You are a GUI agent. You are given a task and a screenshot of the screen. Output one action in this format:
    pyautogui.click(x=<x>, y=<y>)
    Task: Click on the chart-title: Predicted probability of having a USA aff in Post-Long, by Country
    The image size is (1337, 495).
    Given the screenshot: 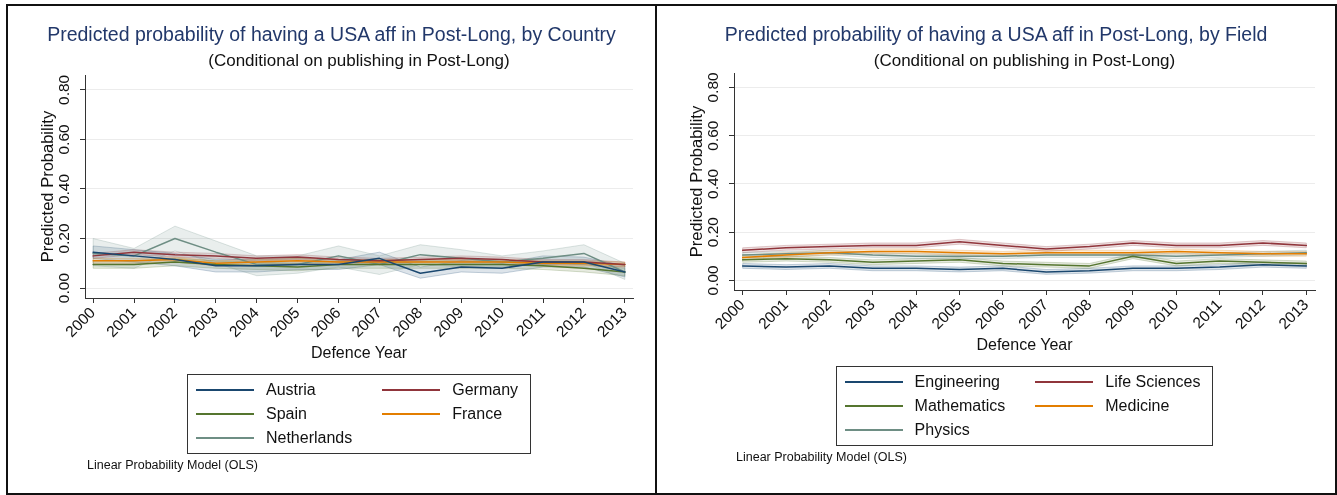 What is the action you would take?
    pyautogui.click(x=331, y=34)
    